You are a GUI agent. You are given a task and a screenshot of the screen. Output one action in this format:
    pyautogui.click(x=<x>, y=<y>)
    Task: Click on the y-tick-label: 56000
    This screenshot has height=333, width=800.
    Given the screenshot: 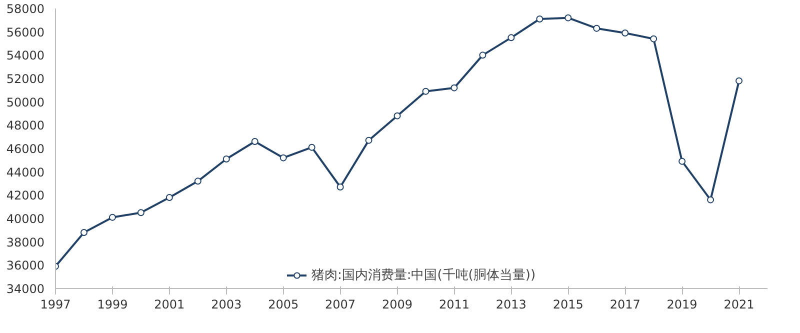 What is the action you would take?
    pyautogui.click(x=25, y=32)
    